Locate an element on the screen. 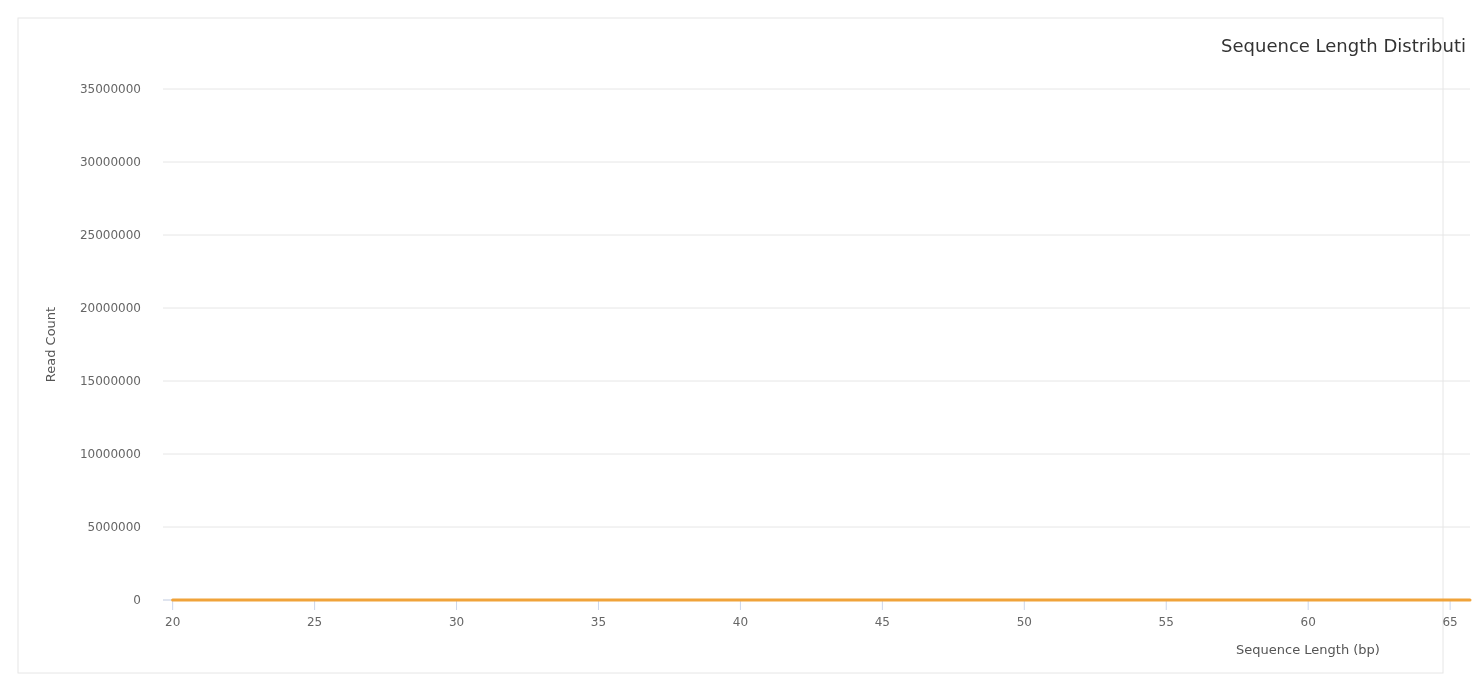 This screenshot has width=1484, height=686. x-tick-label: 65 is located at coordinates (1450, 622).